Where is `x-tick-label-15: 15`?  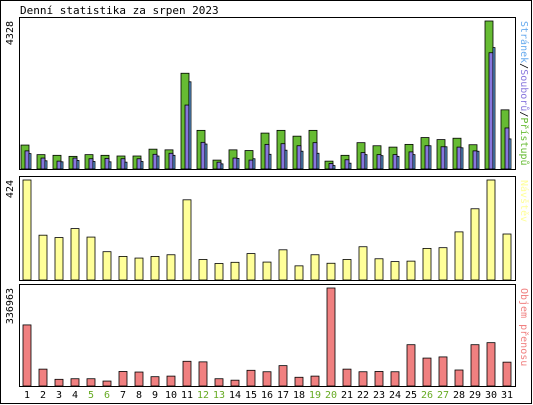 x-tick-label-15: 15 is located at coordinates (251, 395).